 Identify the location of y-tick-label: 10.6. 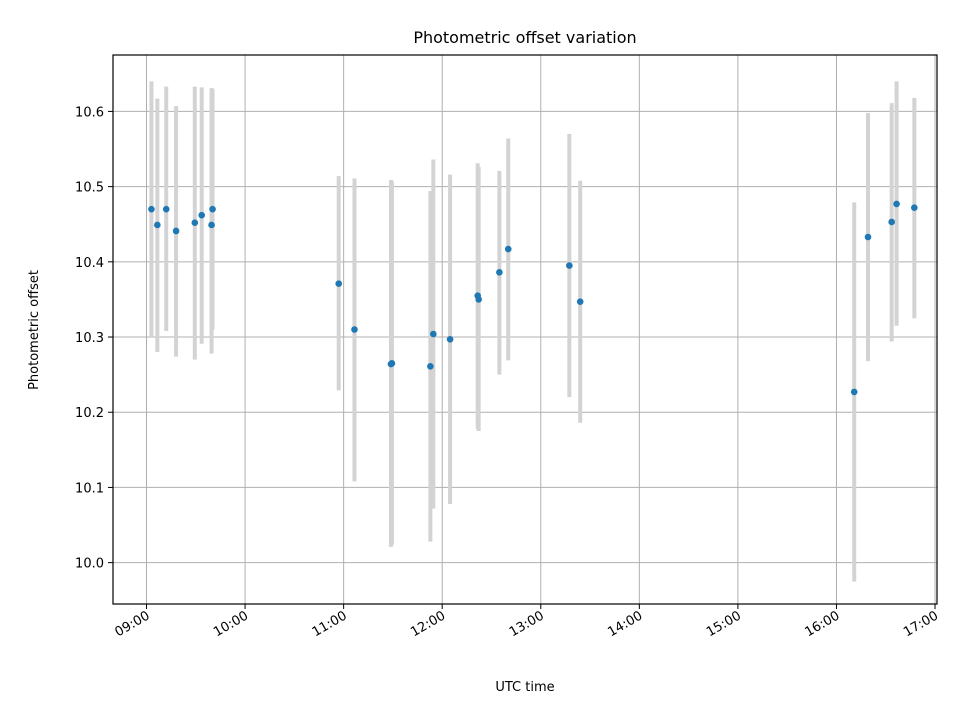
(89, 112).